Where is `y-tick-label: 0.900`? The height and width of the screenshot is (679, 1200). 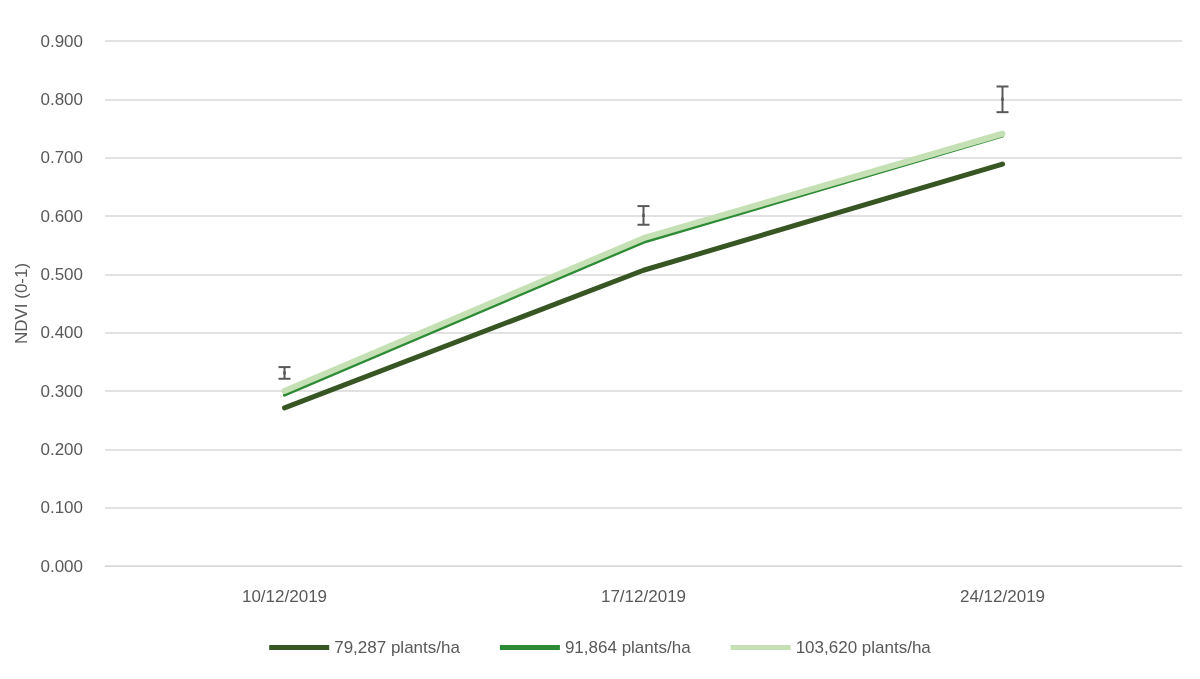 y-tick-label: 0.900 is located at coordinates (61, 41).